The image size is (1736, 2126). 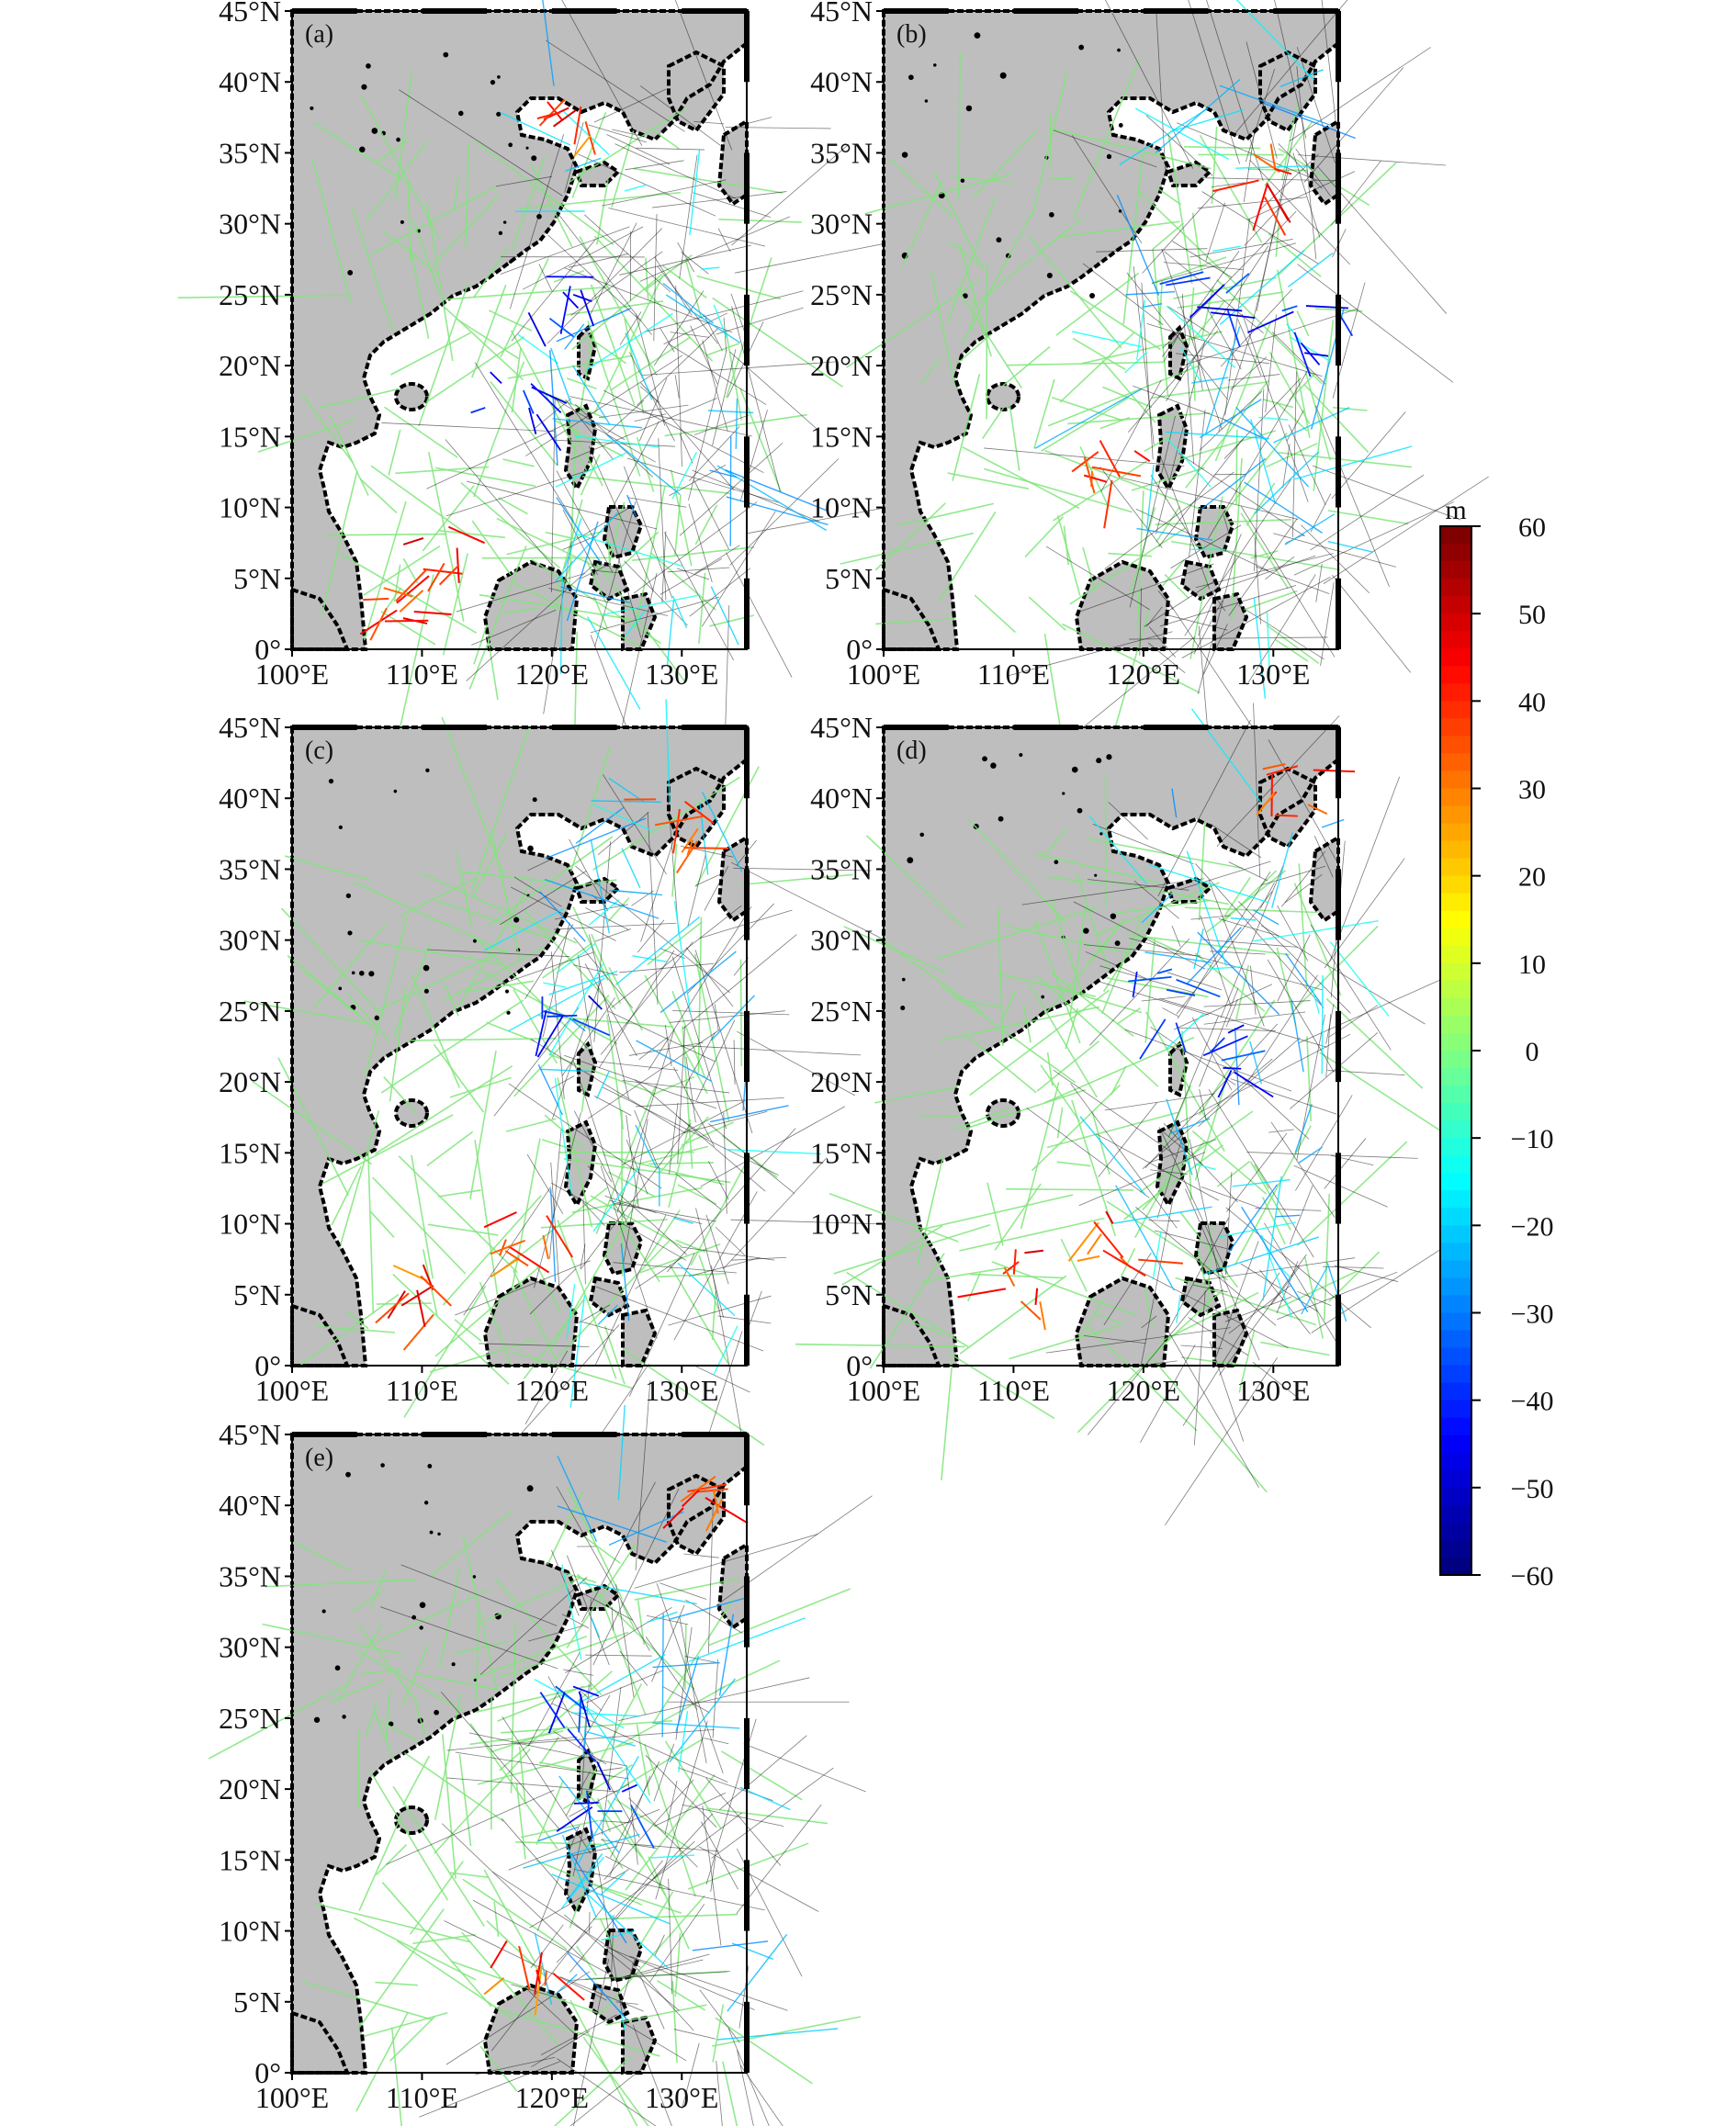 I want to click on lake-dot, so click(x=426, y=968).